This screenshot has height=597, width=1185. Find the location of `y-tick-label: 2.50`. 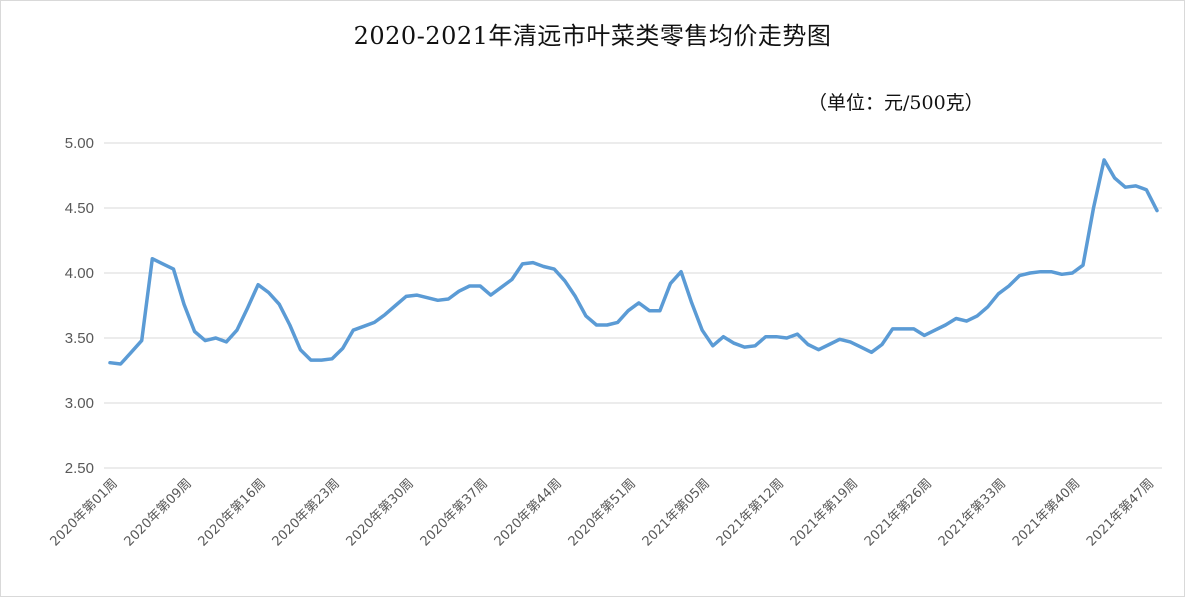

y-tick-label: 2.50 is located at coordinates (79, 468).